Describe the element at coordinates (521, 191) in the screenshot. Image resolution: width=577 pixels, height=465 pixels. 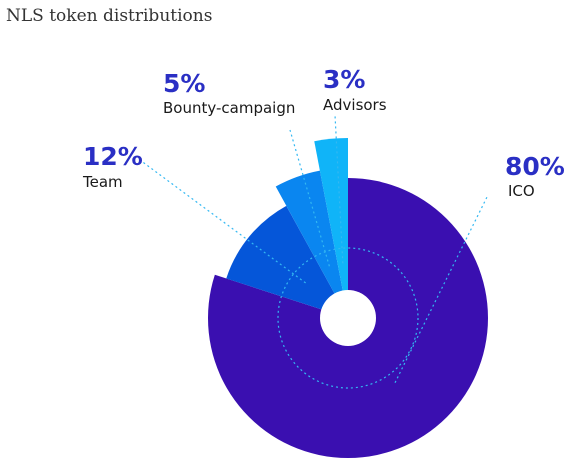
I see `slice-name-label-ico: ICO` at that location.